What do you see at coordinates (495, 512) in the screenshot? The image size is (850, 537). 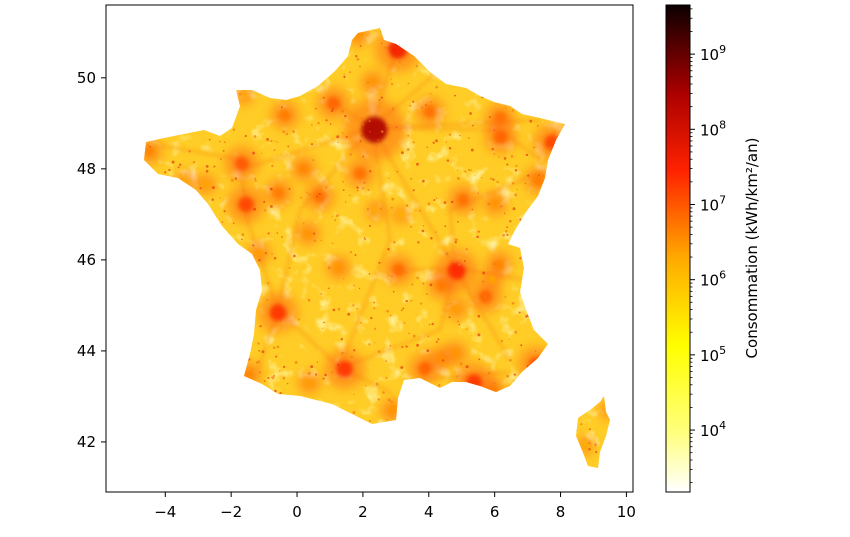 I see `x-tick-label: 6` at bounding box center [495, 512].